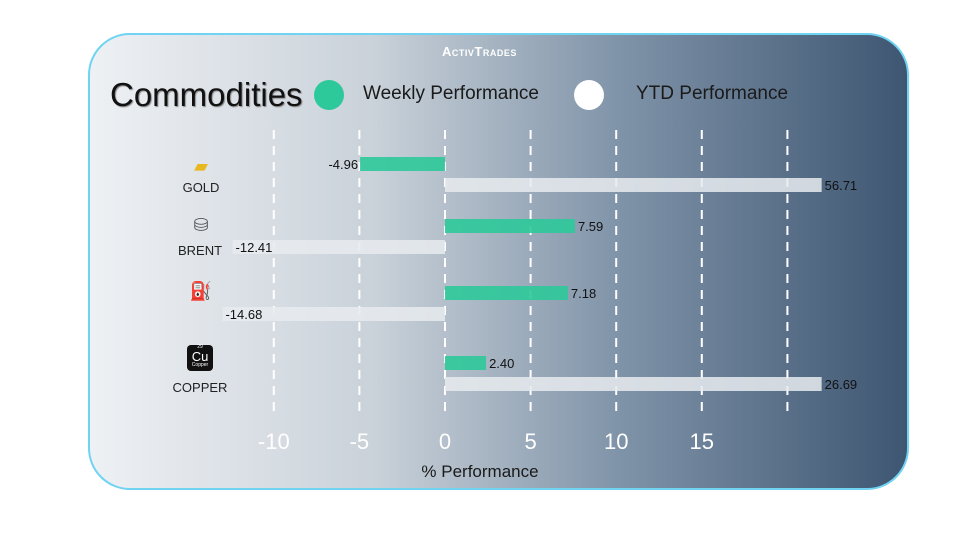  Describe the element at coordinates (329, 95) in the screenshot. I see `legend-weekly-marker` at that location.